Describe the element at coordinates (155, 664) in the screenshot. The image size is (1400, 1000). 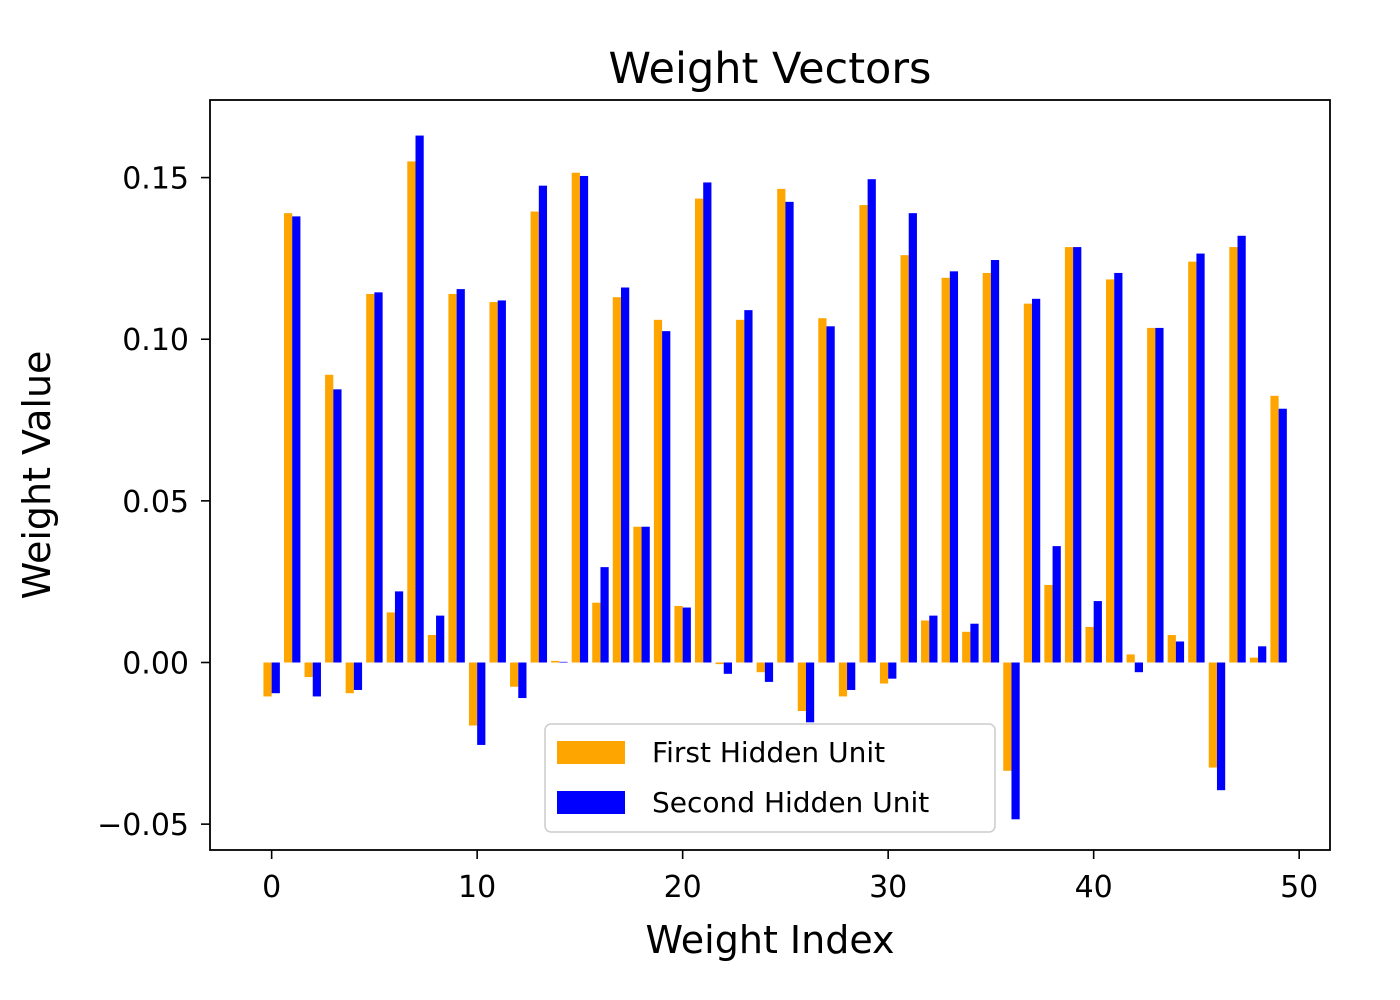
I see `y-tick-label: 0.00` at that location.